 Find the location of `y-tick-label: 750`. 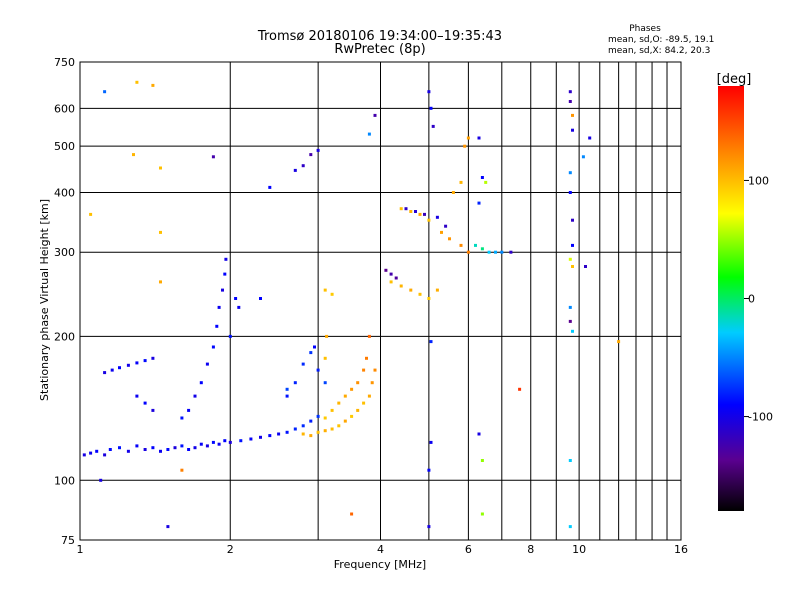

y-tick-label: 750 is located at coordinates (64, 62).